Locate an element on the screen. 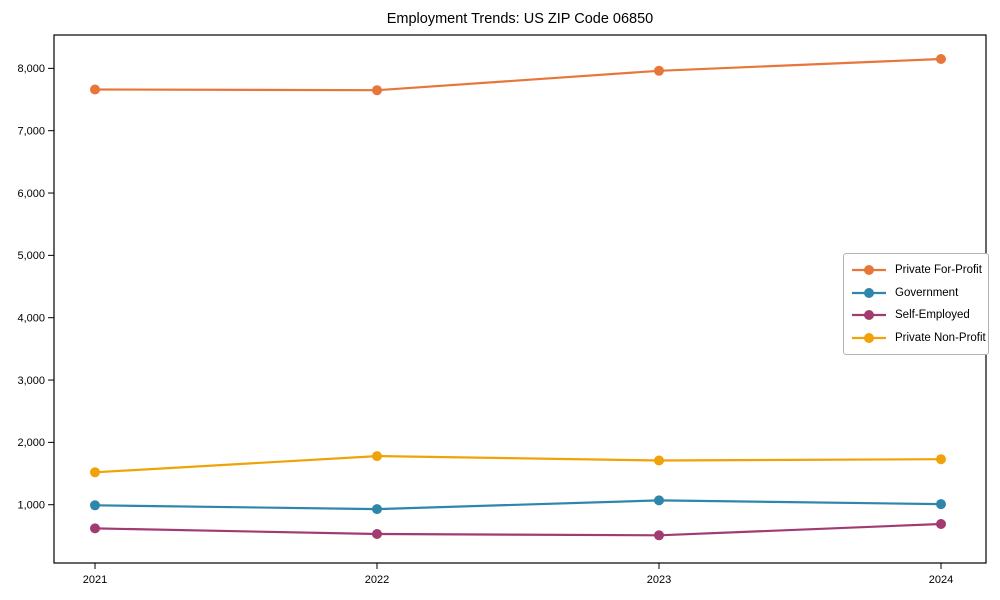  chart-title: Employment Trends: US ZIP Code 06850 is located at coordinates (520, 19).